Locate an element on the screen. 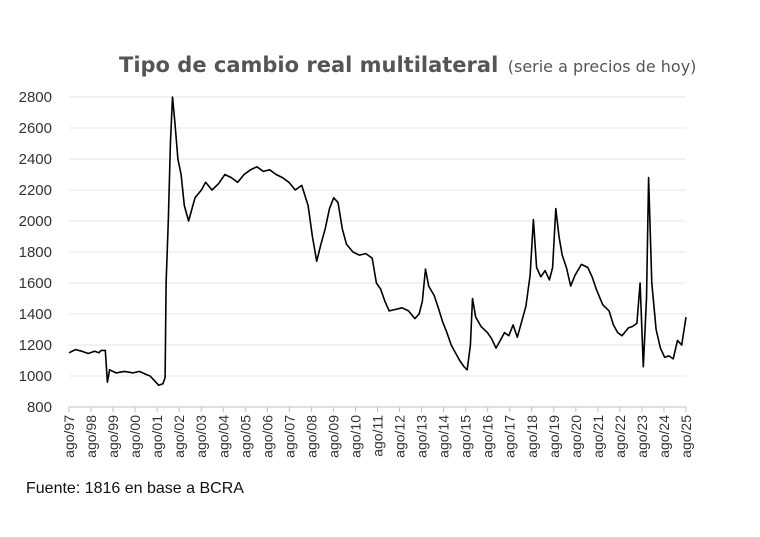 The image size is (760, 537). x-tick-label: ago/02 is located at coordinates (179, 436).